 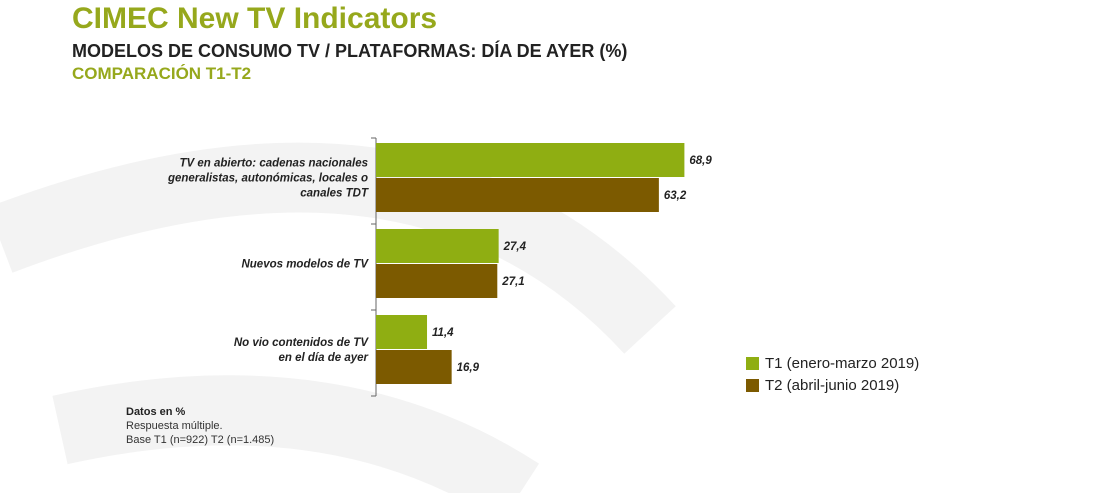 I want to click on legend-swatch-t1, so click(x=752, y=363).